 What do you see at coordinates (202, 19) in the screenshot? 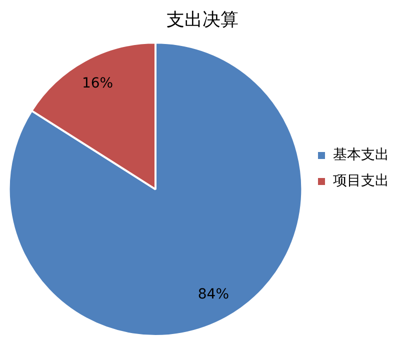
I see `chart-title: 支出决算` at bounding box center [202, 19].